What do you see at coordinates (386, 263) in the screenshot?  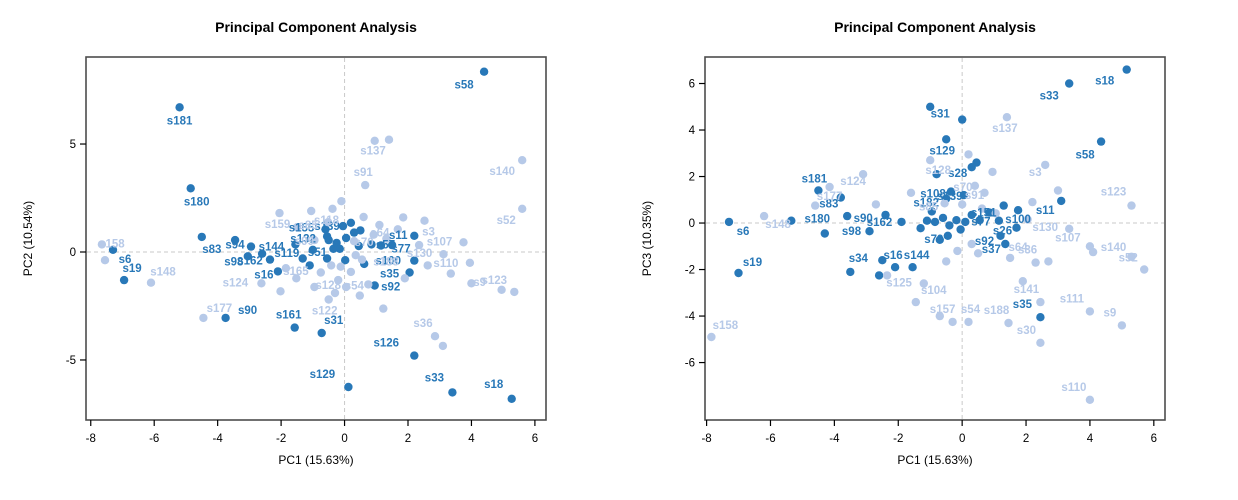 I see `point-label-s188: s188` at bounding box center [386, 263].